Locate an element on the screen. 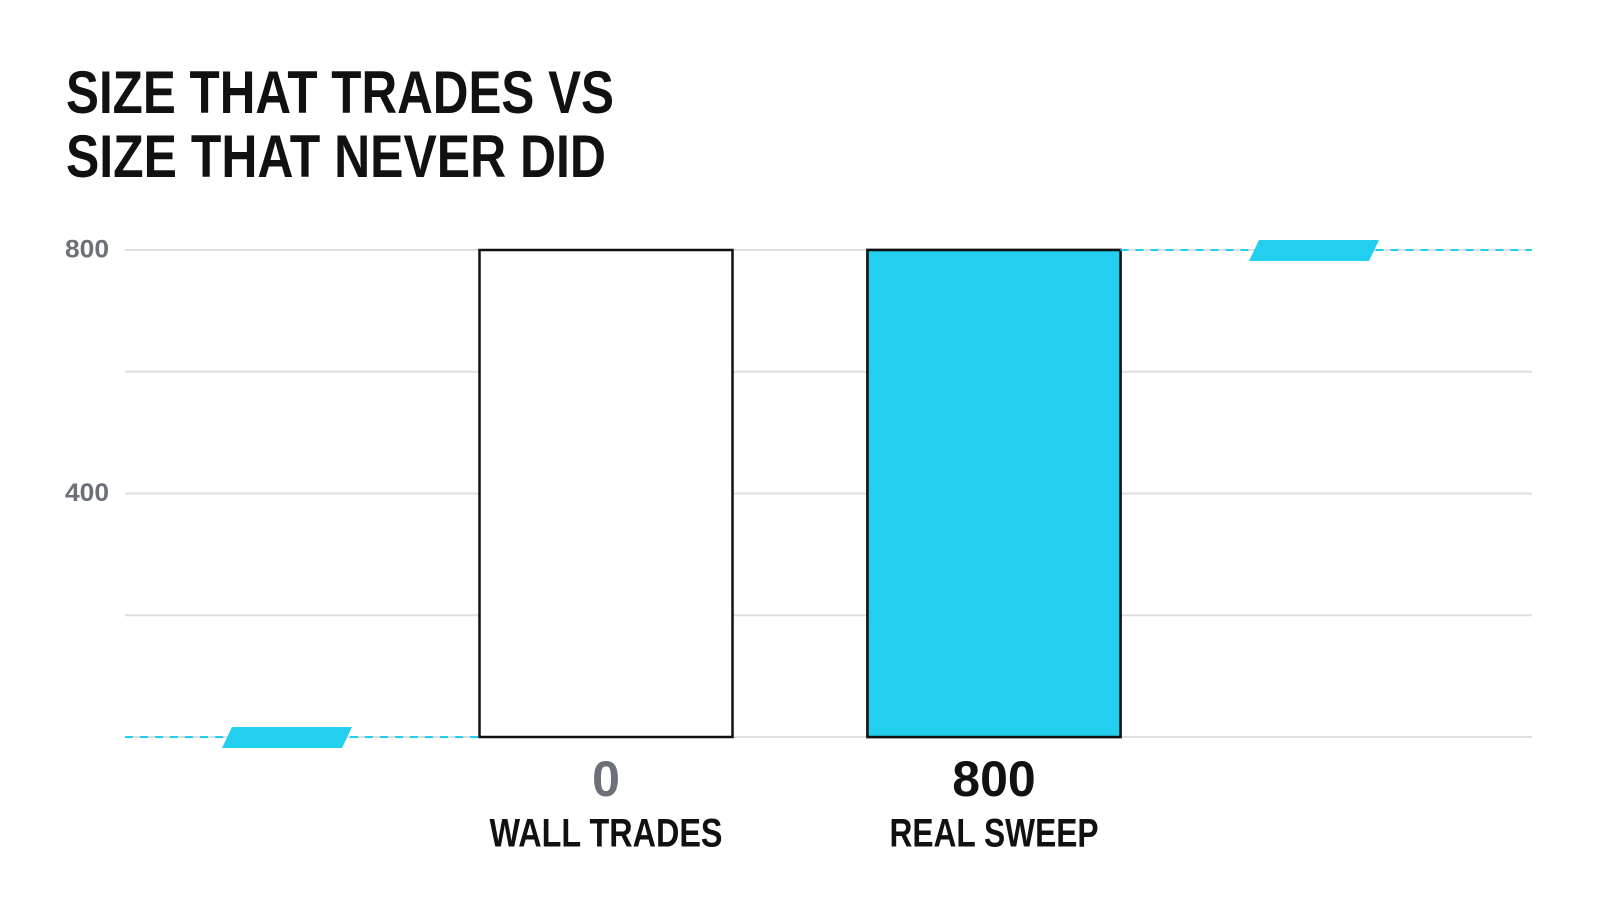 This screenshot has width=1600, height=914. x-tick-label: REAL SWEEP is located at coordinates (994, 834).